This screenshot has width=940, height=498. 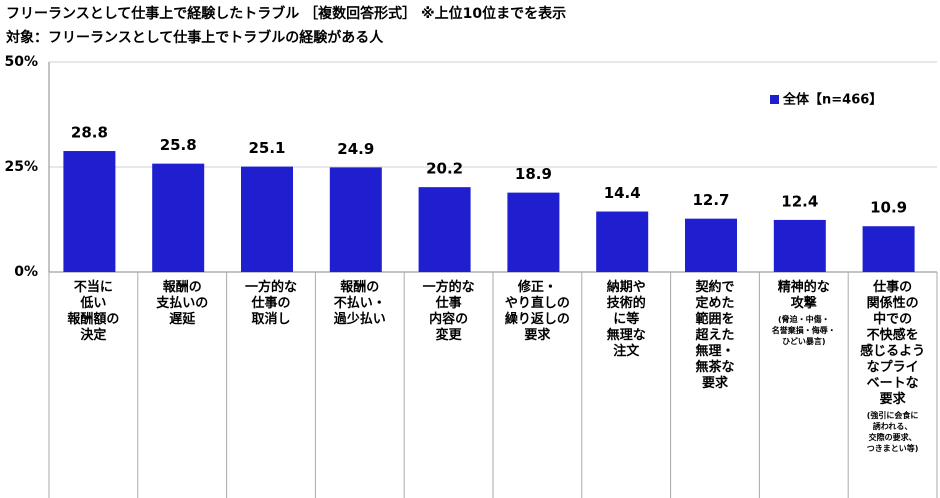 What do you see at coordinates (832, 100) in the screenshot?
I see `legend-label: 全体【n=466】` at bounding box center [832, 100].